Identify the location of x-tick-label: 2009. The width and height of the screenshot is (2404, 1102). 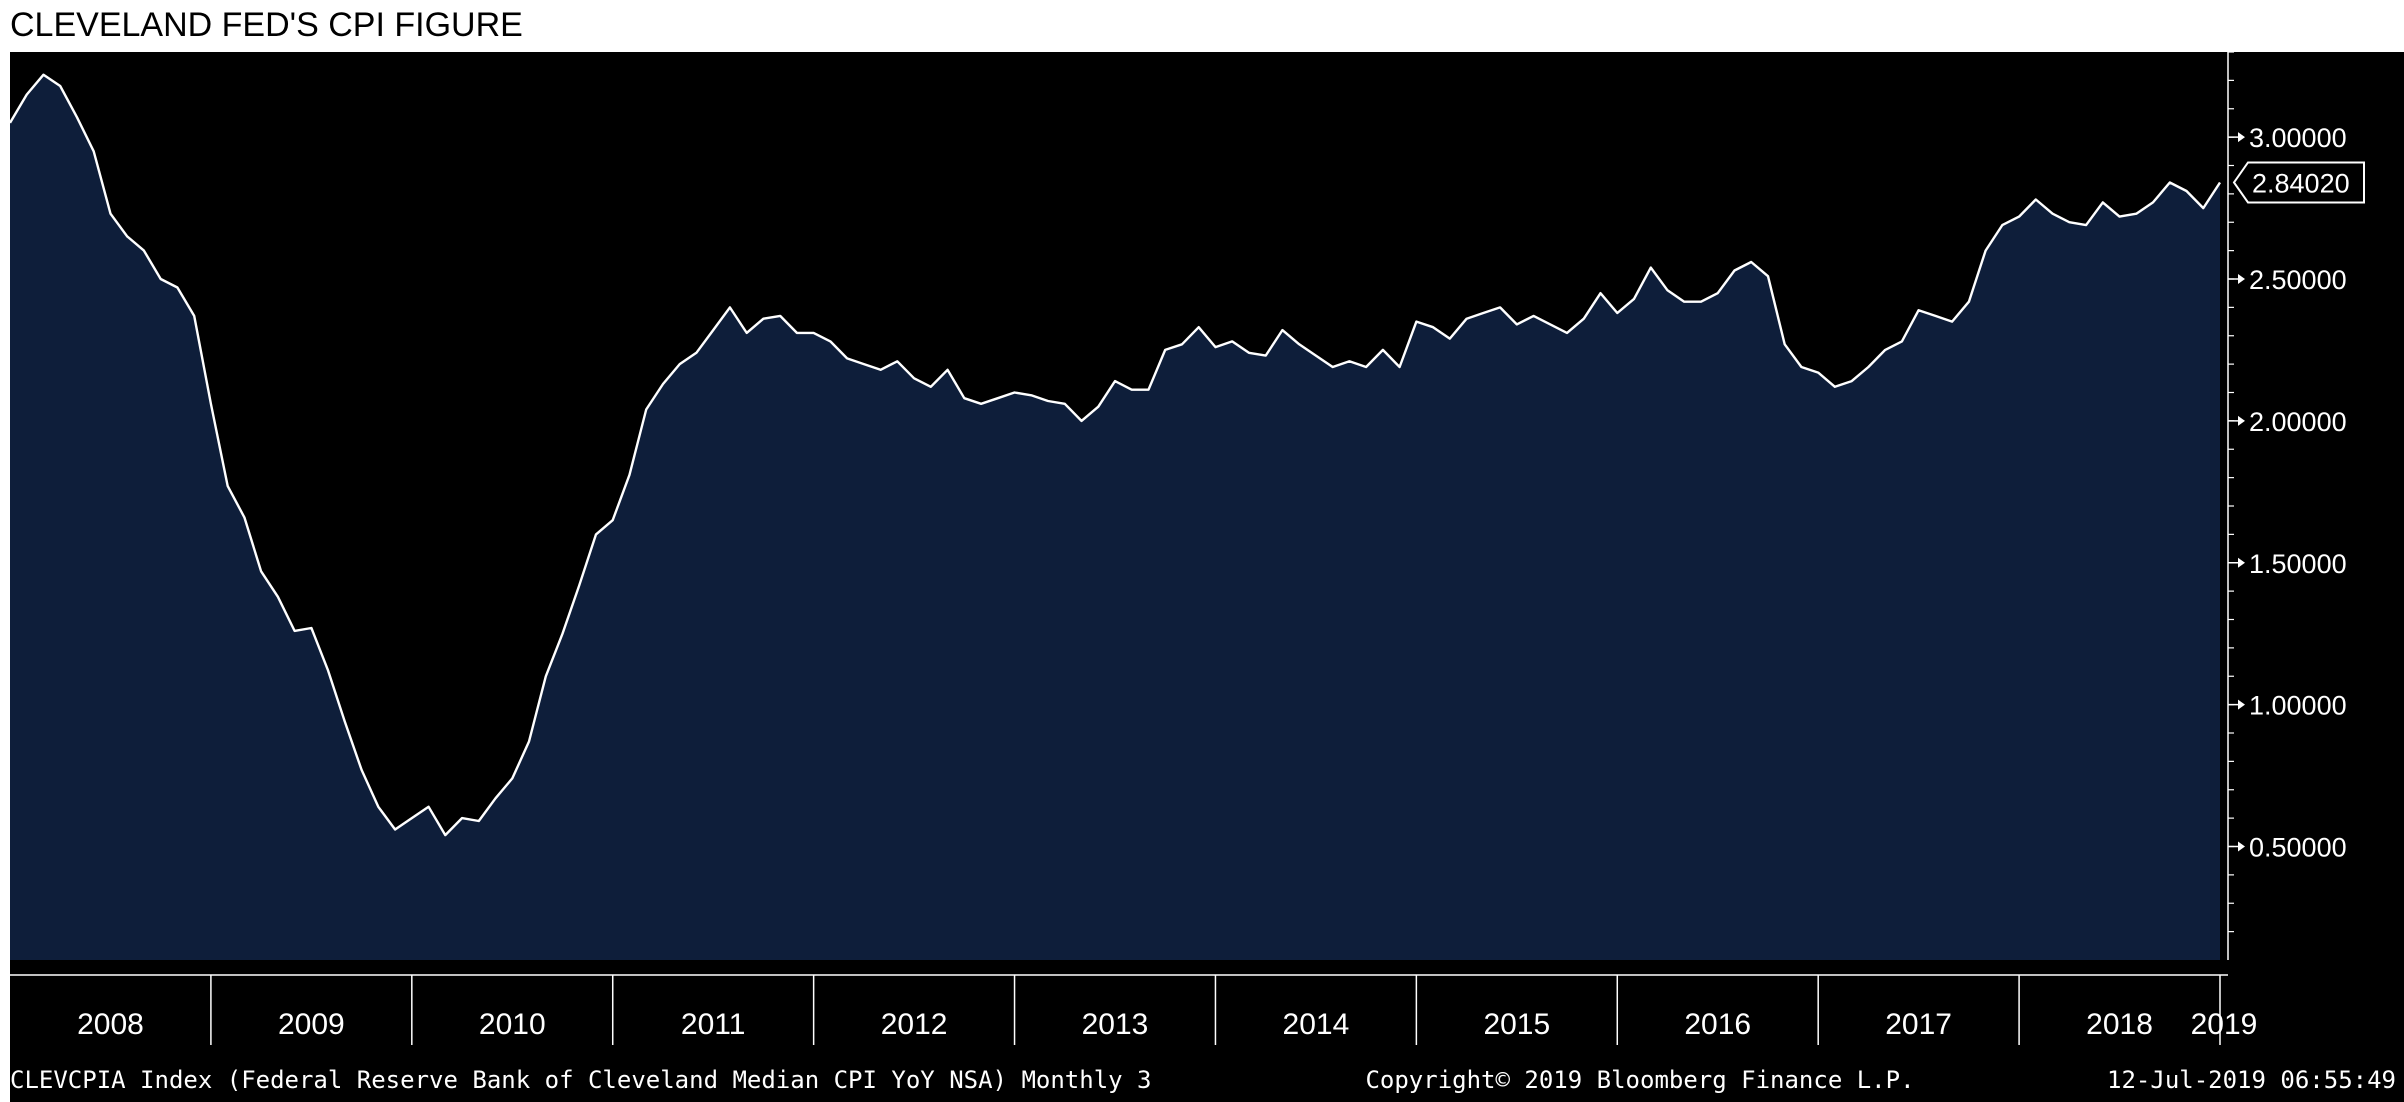
(311, 1024).